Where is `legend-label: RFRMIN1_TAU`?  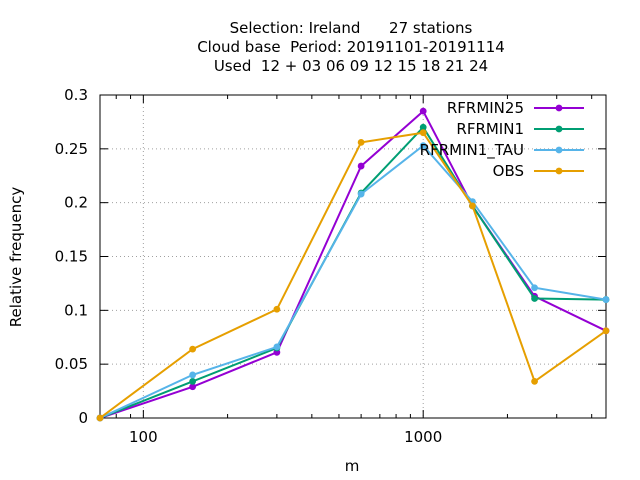
legend-label: RFRMIN1_TAU is located at coordinates (472, 150).